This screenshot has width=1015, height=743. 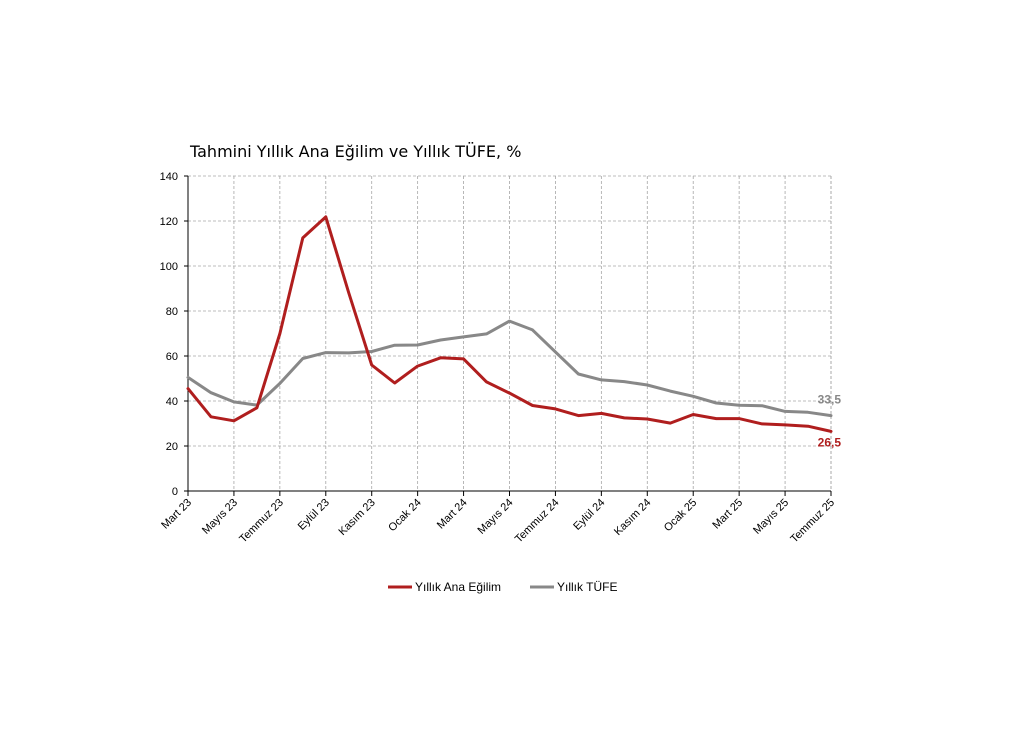 I want to click on x-tick-label: Mayıs 24, so click(x=496, y=517).